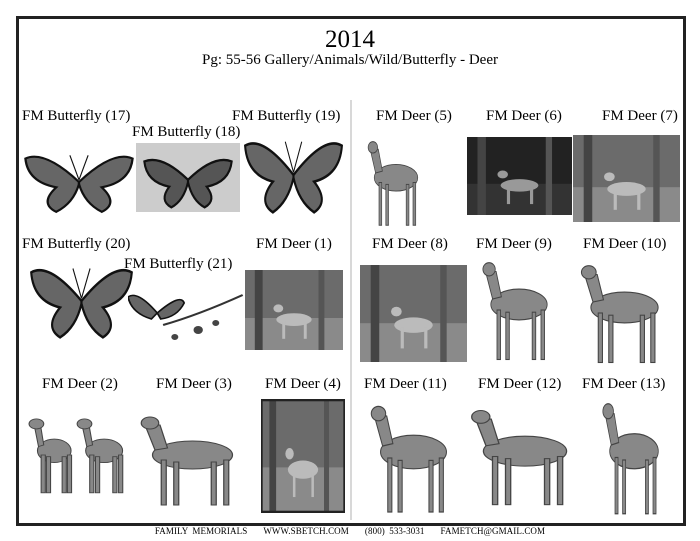 This screenshot has height=541, width=700. What do you see at coordinates (194, 384) in the screenshot?
I see `item-label-fm-deer-3: FM Deer (3)` at bounding box center [194, 384].